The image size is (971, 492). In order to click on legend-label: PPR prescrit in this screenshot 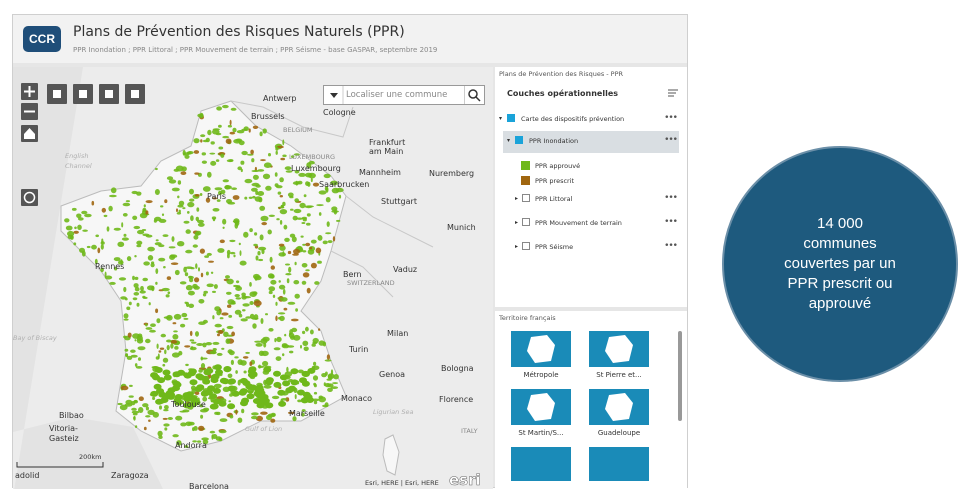, I will do `click(555, 181)`.